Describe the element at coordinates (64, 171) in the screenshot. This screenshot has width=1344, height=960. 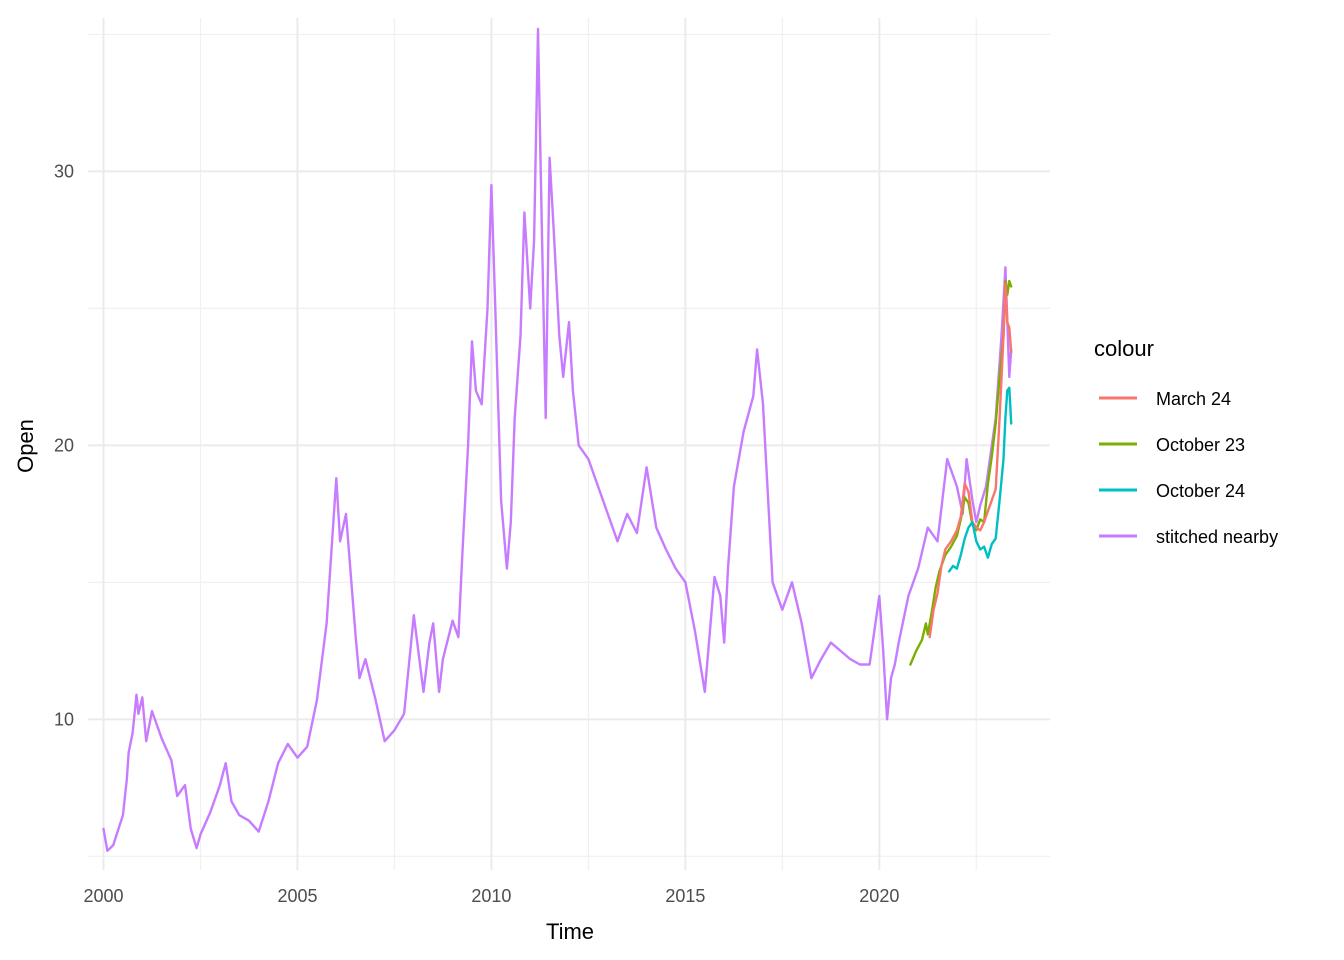
I see `y-tick-label: 30` at that location.